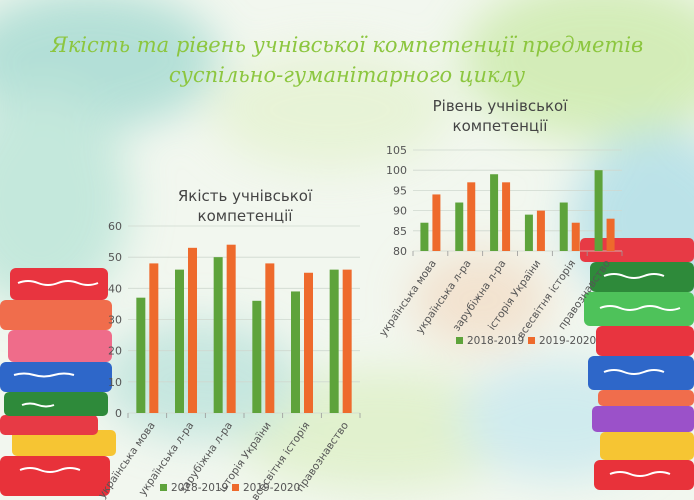  Describe the element at coordinates (500, 106) in the screenshot. I see `level-chart-title-line1: Рівень учнівської` at that location.